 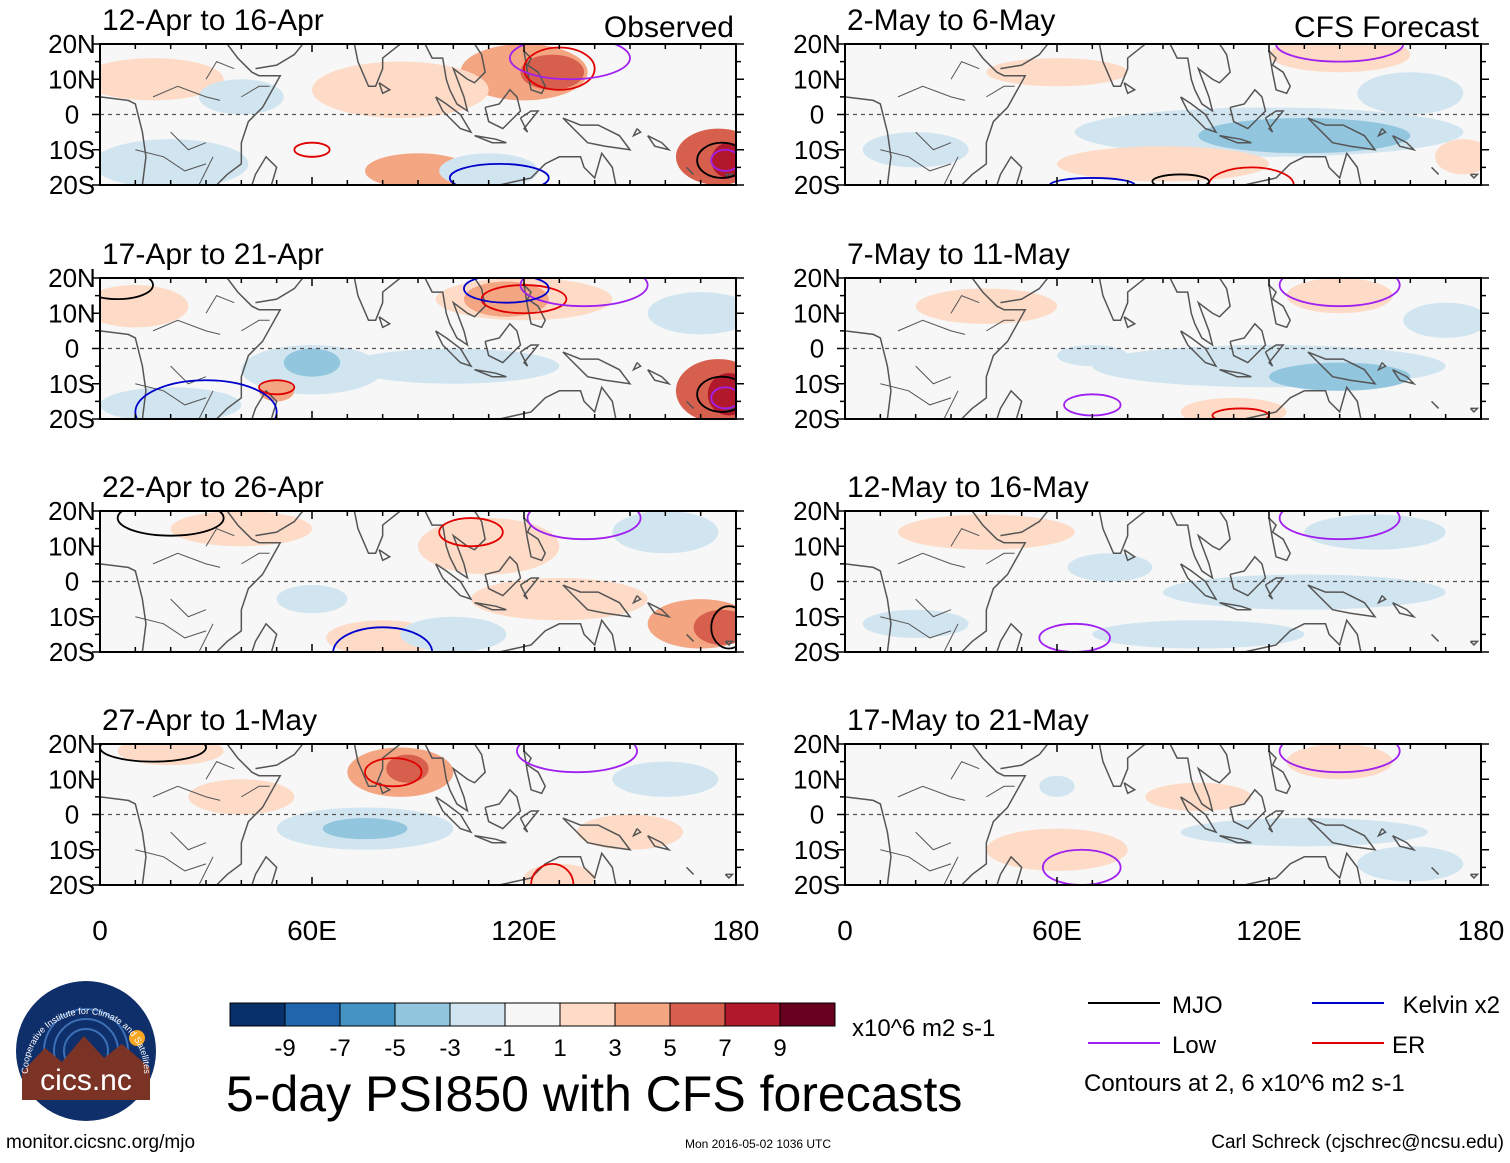 I want to click on colorbar-tick: -3, so click(x=449, y=1048).